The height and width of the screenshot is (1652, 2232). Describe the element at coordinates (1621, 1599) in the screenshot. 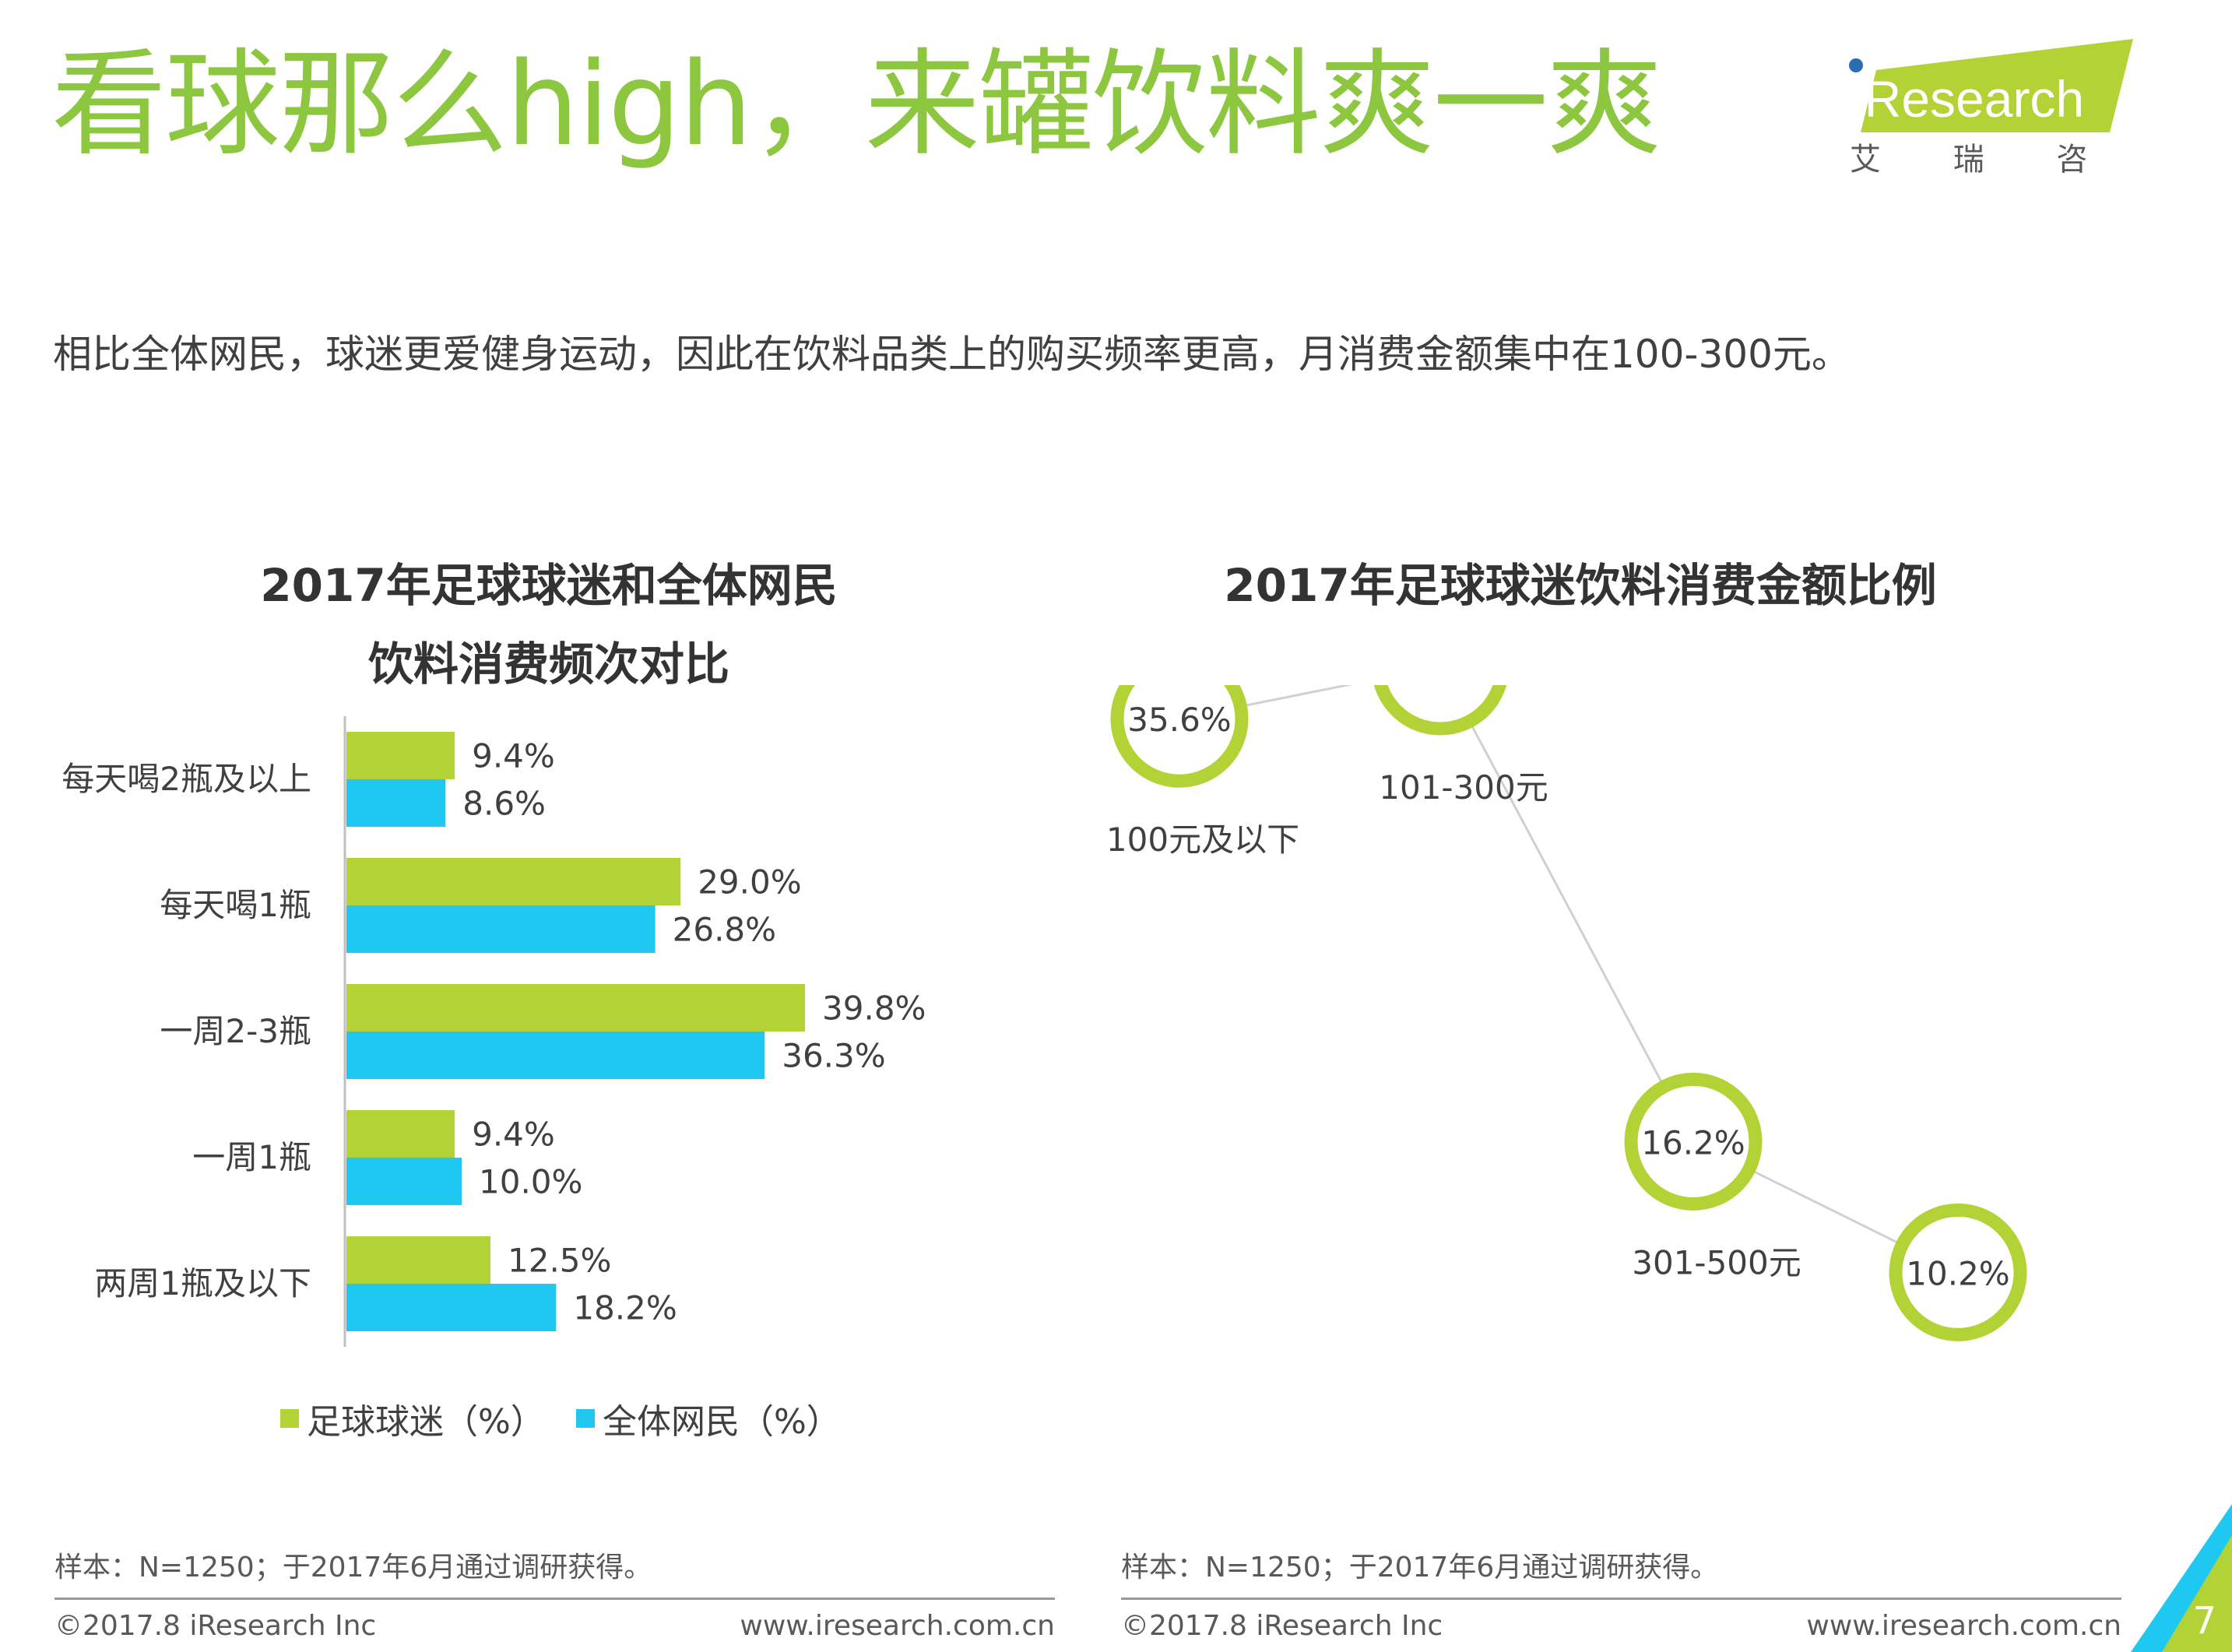

I see `footer-divider-right` at that location.